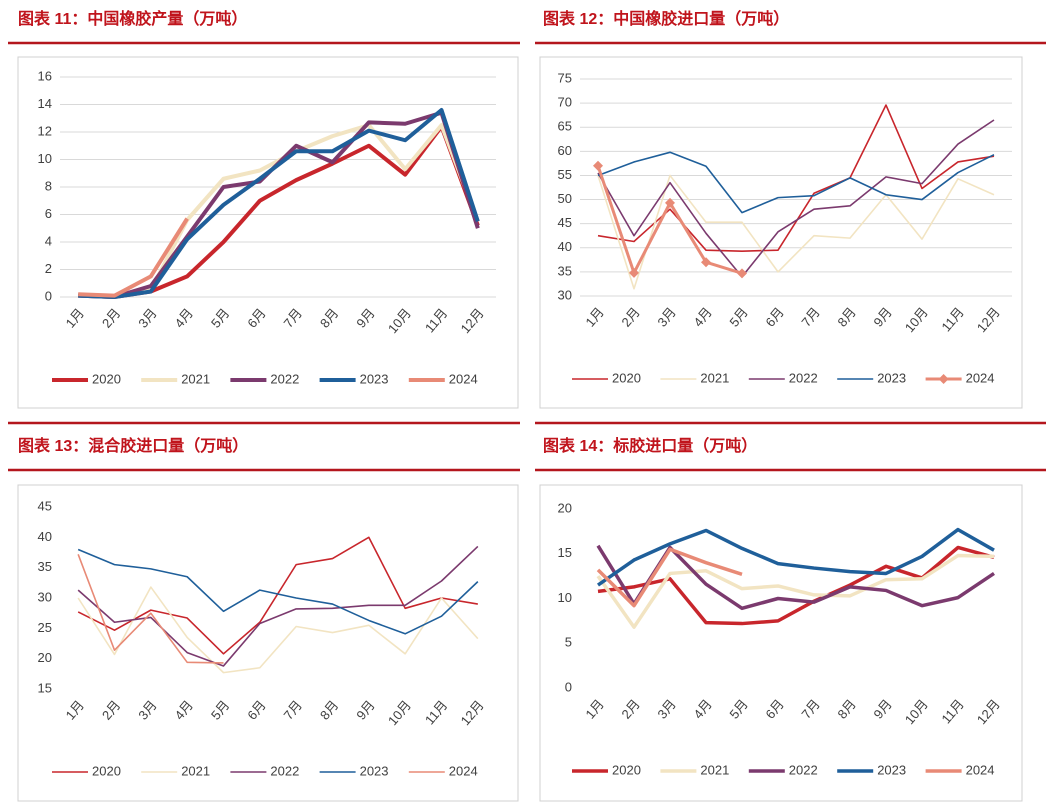 This screenshot has width=1052, height=811. What do you see at coordinates (48, 213) in the screenshot?
I see `y-tick-label: 6` at bounding box center [48, 213].